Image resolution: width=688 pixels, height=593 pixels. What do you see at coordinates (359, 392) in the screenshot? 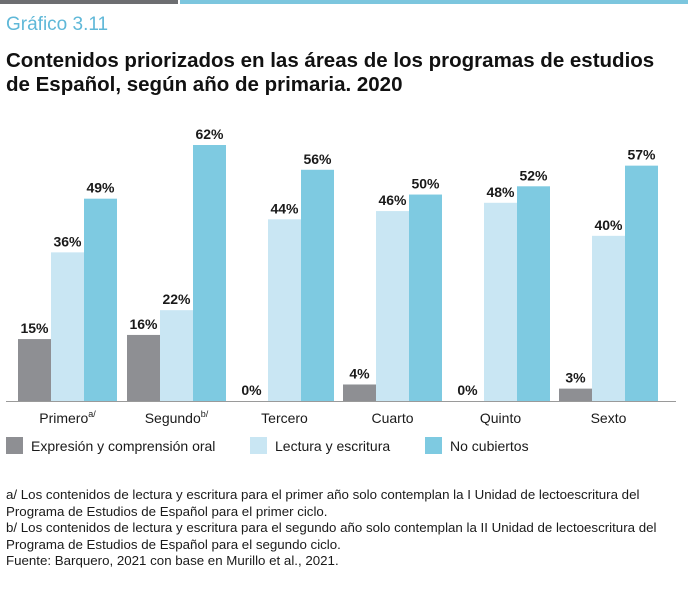
I see `bar-cuarto-expresion-y-comprension-oral` at bounding box center [359, 392].